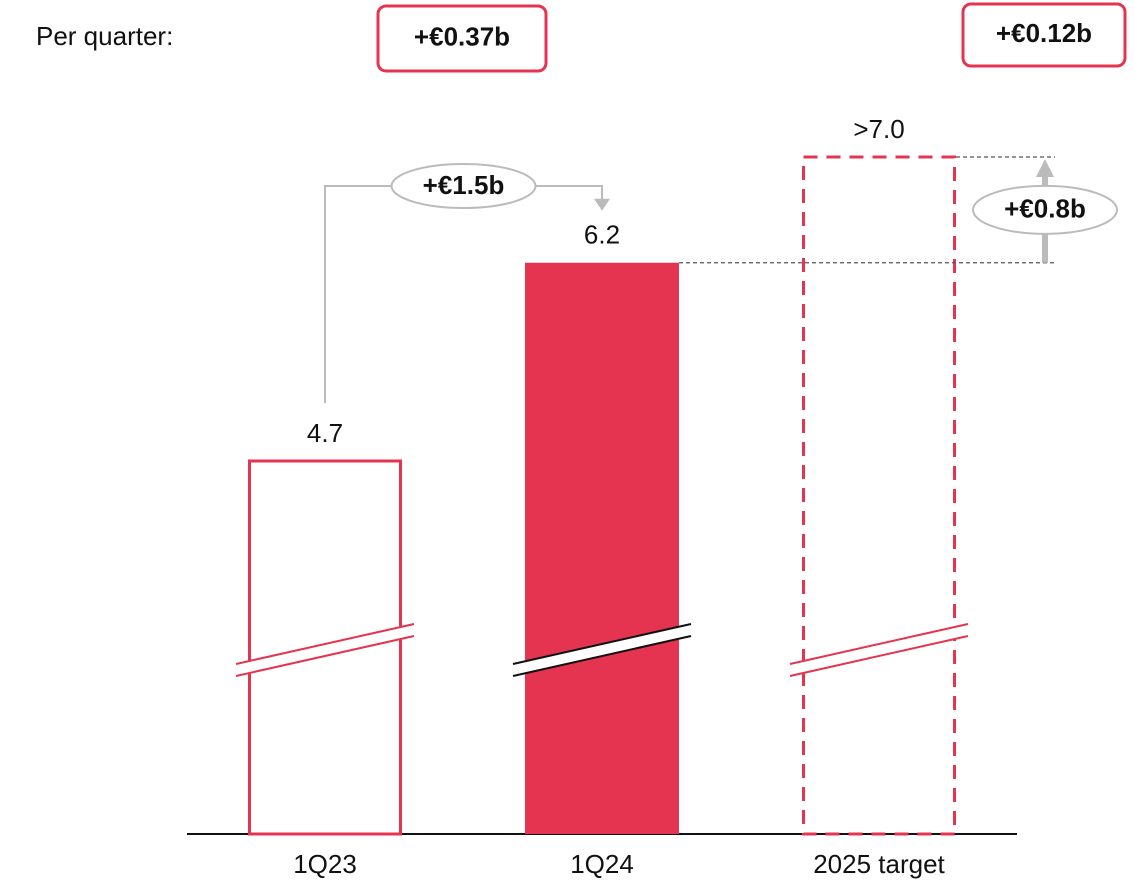 The image size is (1135, 886). What do you see at coordinates (602, 235) in the screenshot?
I see `value-label: 6.2` at bounding box center [602, 235].